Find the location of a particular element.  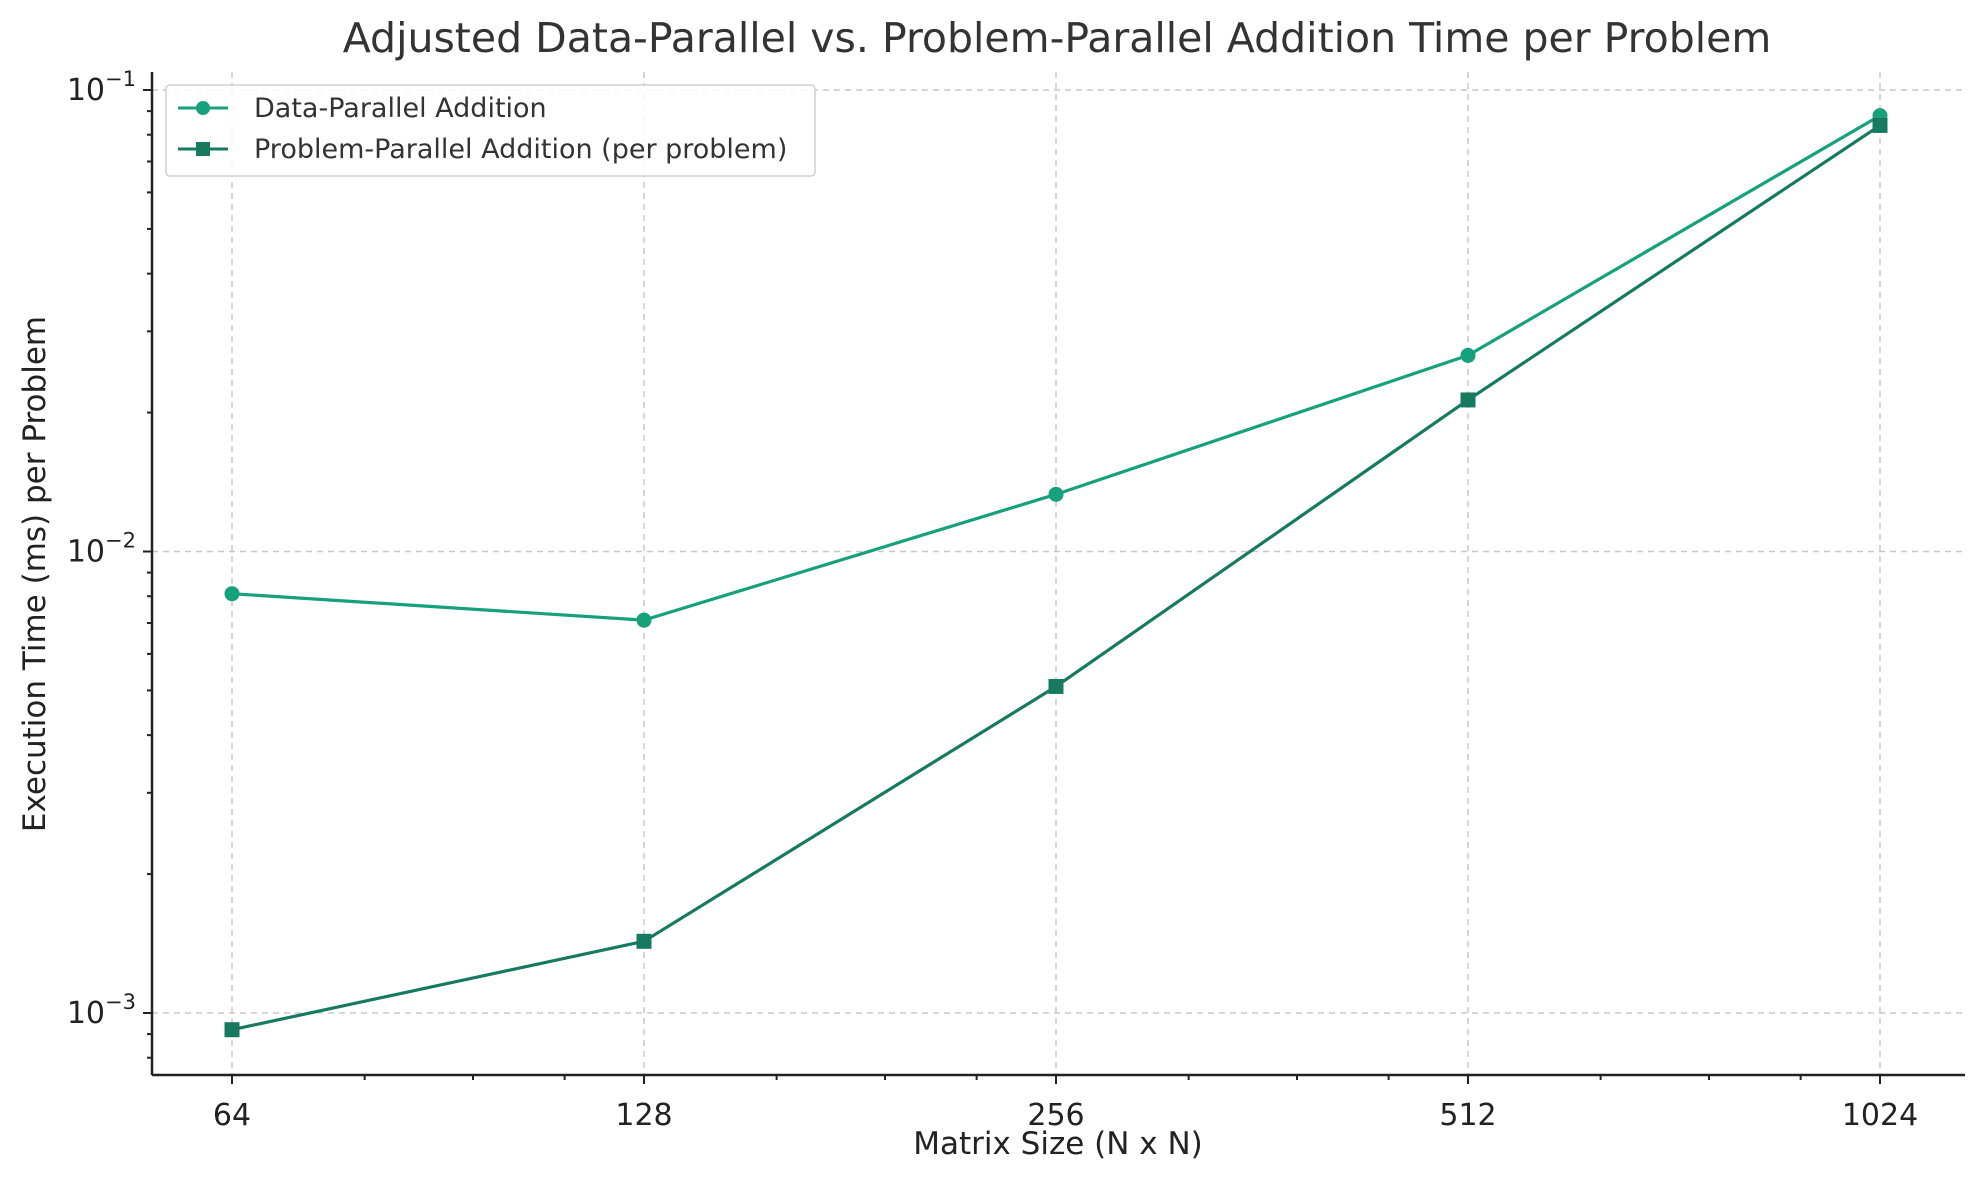

x-tick-label: 1024 is located at coordinates (1880, 1115).